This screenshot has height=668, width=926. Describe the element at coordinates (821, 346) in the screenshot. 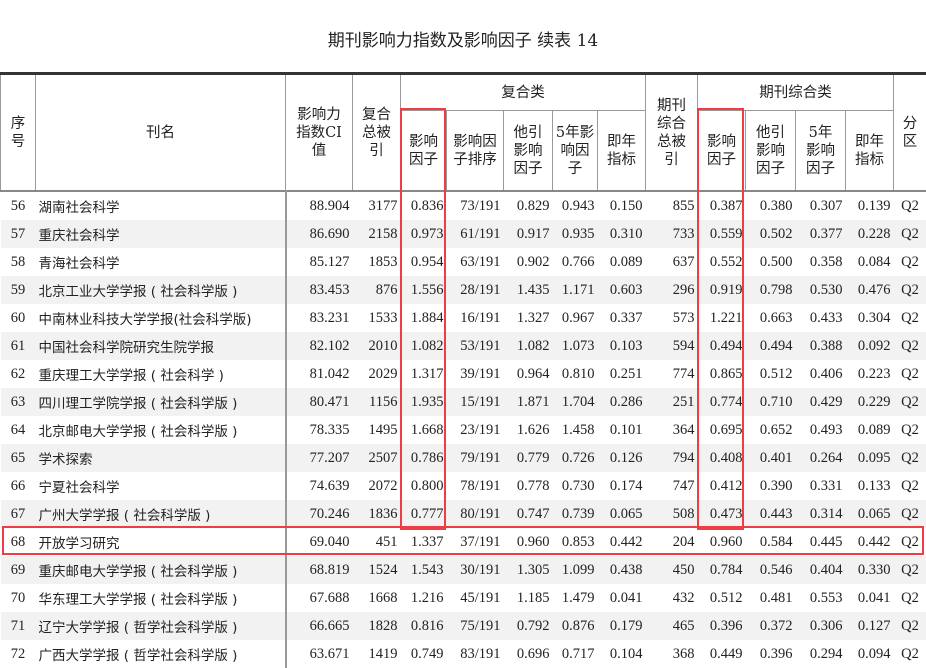

I see `table-cell: 0.388` at that location.